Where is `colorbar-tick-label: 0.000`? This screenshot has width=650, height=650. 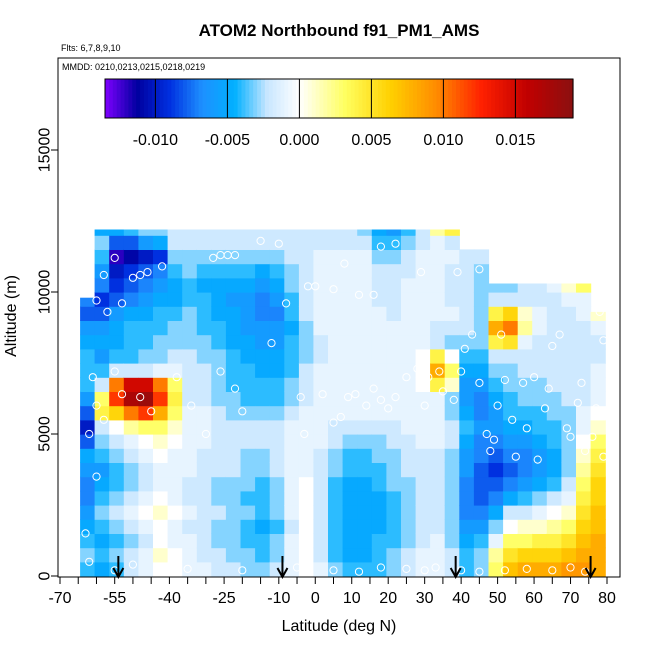 colorbar-tick-label: 0.000 is located at coordinates (299, 140).